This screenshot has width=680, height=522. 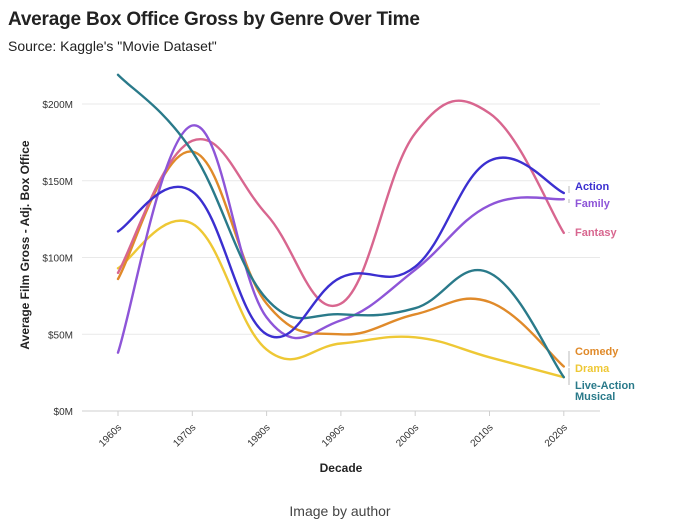 What do you see at coordinates (482, 435) in the screenshot?
I see `x-tick-label: 2010s` at bounding box center [482, 435].